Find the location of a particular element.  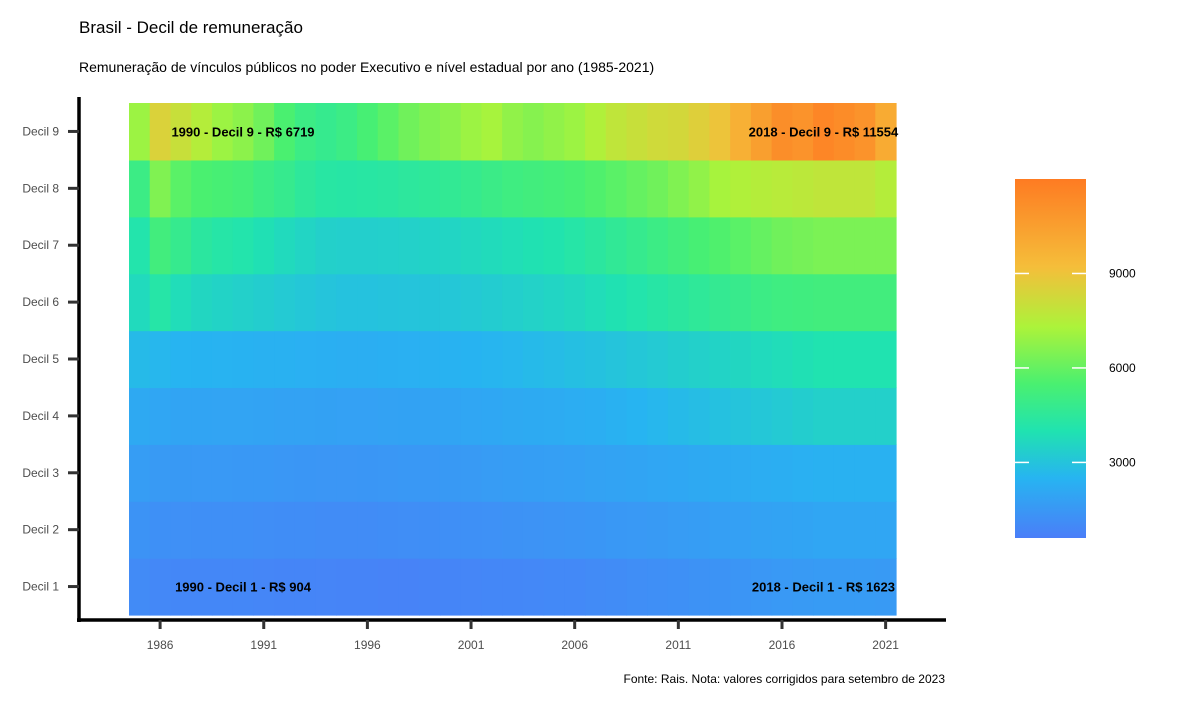

legend-tick-label: 6000 is located at coordinates (1122, 368).